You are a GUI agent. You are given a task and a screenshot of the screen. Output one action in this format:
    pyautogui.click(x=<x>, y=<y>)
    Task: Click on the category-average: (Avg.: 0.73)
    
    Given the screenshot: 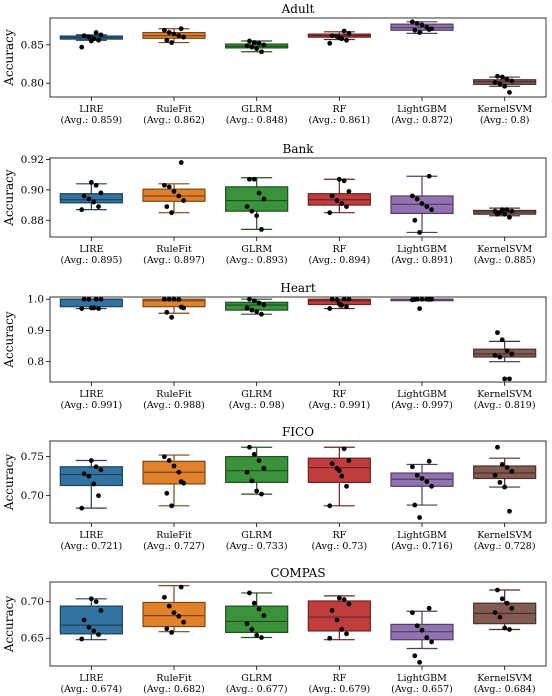 What is the action you would take?
    pyautogui.click(x=339, y=546)
    